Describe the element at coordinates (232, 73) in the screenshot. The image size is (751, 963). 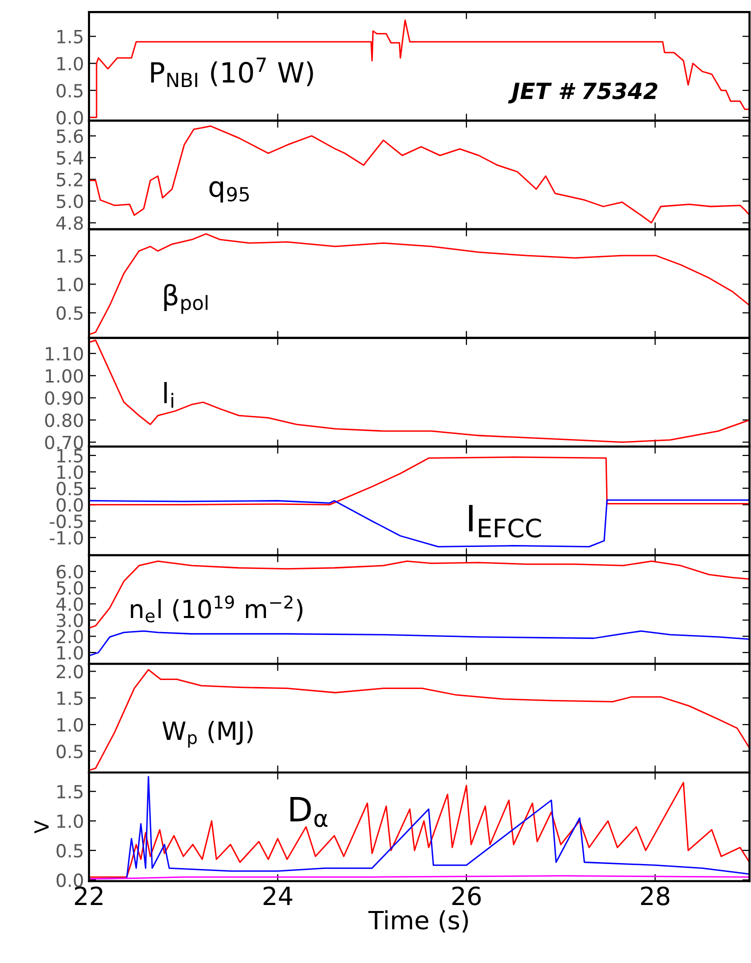
I see `annotation: P$_{NBI}$ (10$^{7}$ W)` at that location.